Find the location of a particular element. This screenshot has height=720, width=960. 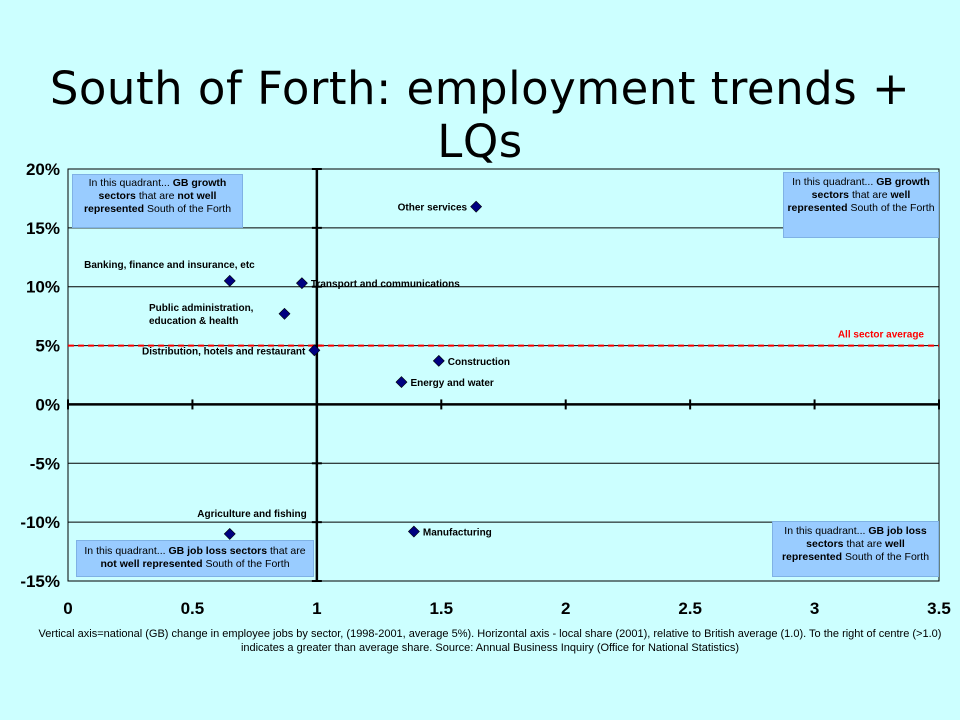

callout-top-right-mid: that are is located at coordinates (870, 195).